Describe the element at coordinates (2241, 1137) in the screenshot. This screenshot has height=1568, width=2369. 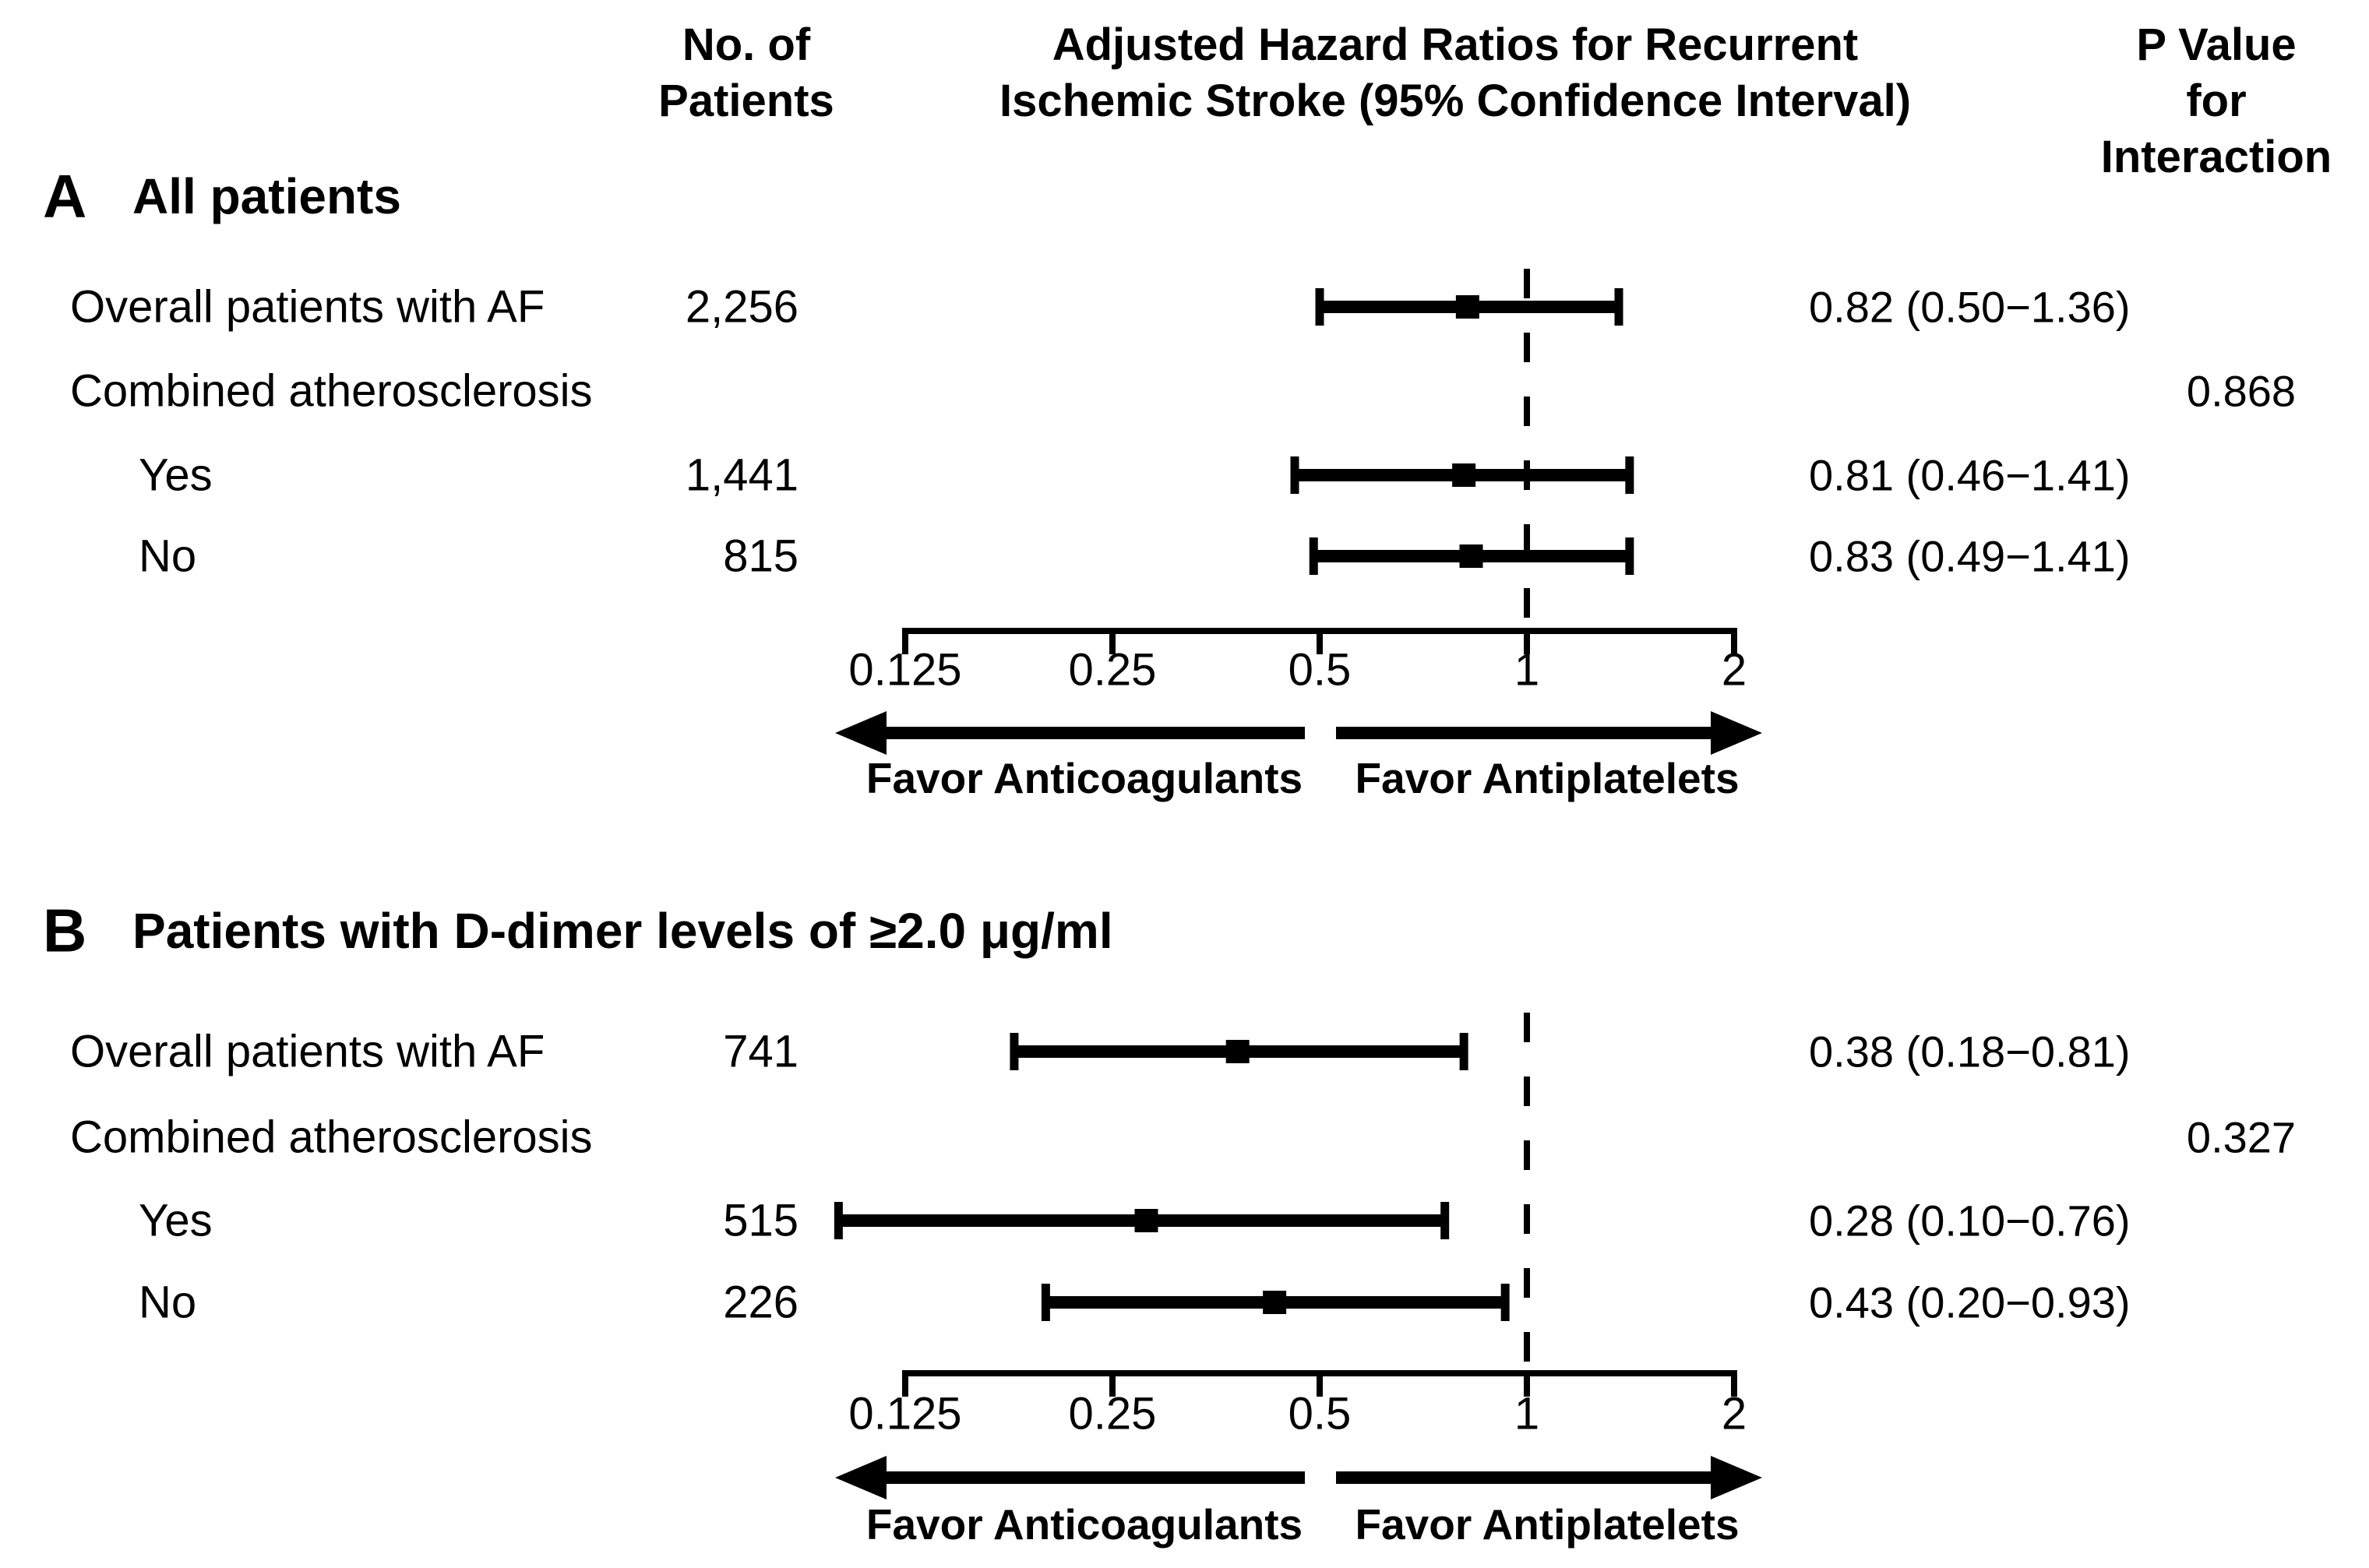
I see `p-interaction-value: 0.327` at that location.